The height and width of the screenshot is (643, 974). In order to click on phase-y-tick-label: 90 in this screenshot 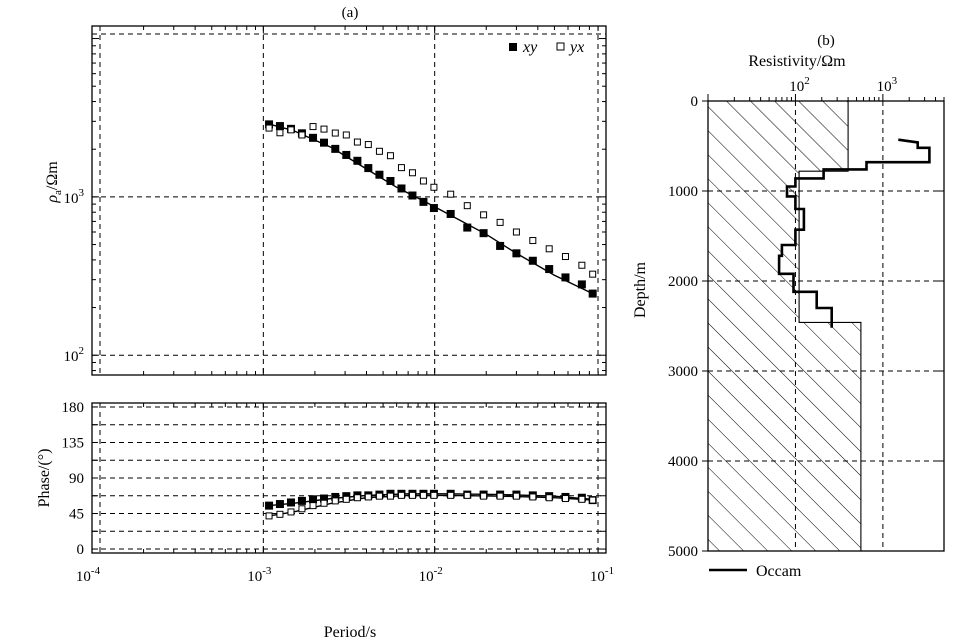, I will do `click(76, 479)`.